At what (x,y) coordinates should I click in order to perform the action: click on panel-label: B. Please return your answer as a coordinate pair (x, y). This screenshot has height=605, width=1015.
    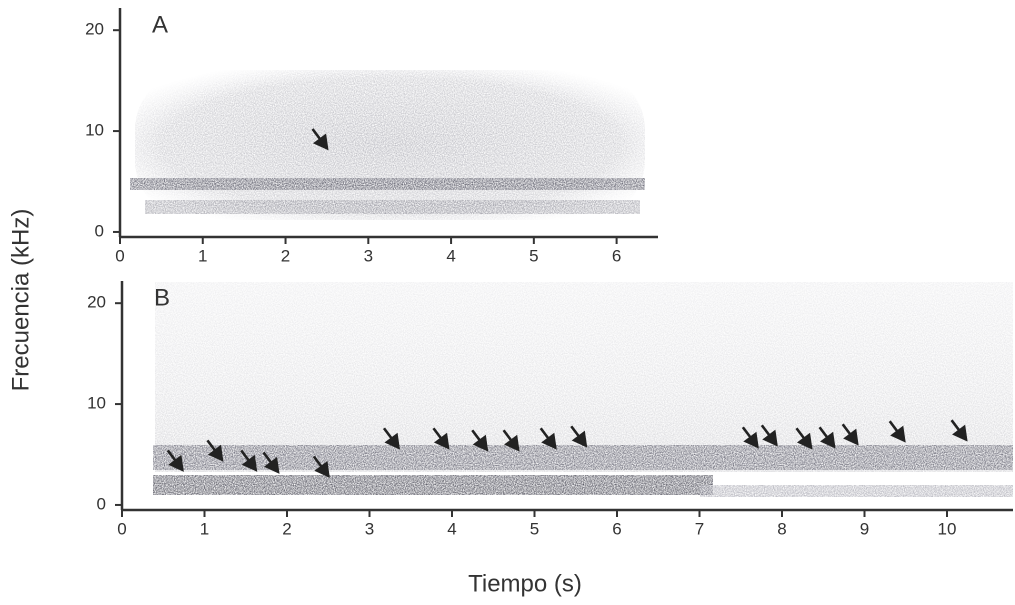
    Looking at the image, I should click on (162, 297).